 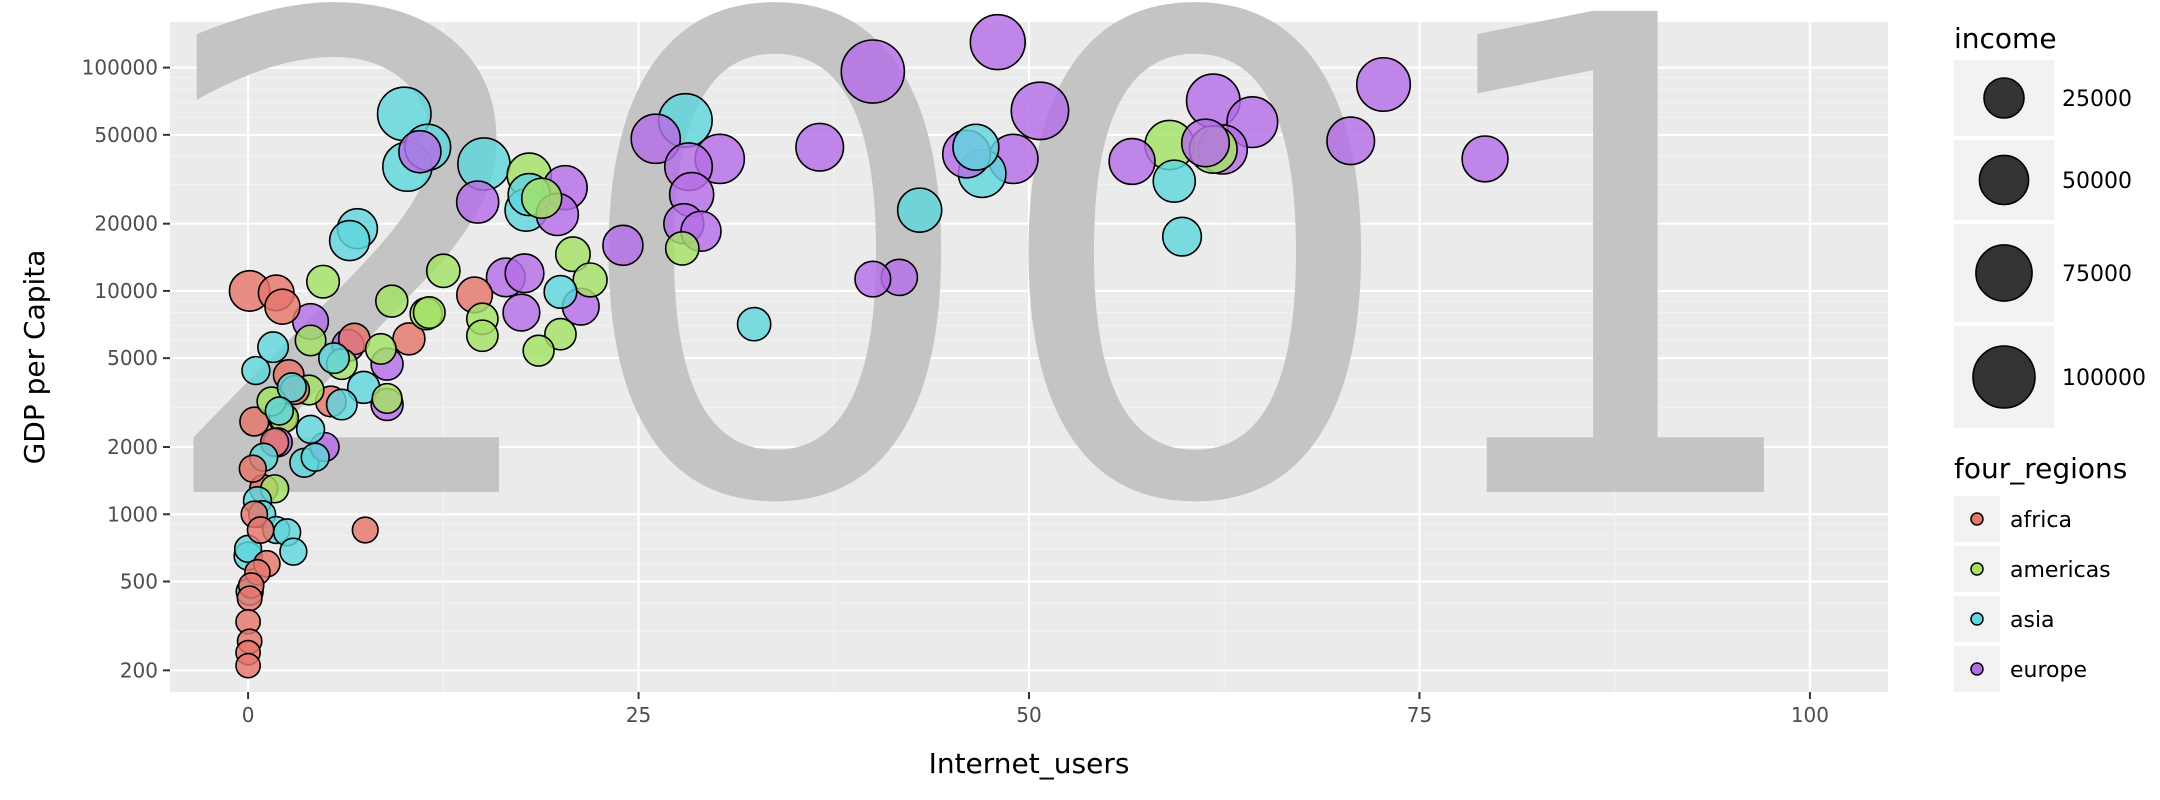 I want to click on y-tick-label: 100000, so click(x=120, y=68).